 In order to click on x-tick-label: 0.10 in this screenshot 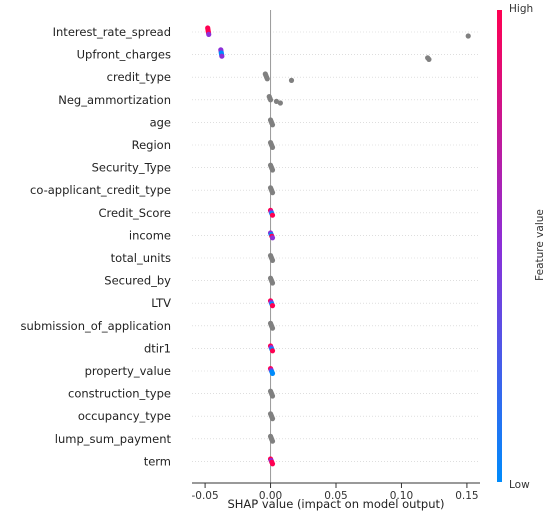, I will do `click(401, 496)`.